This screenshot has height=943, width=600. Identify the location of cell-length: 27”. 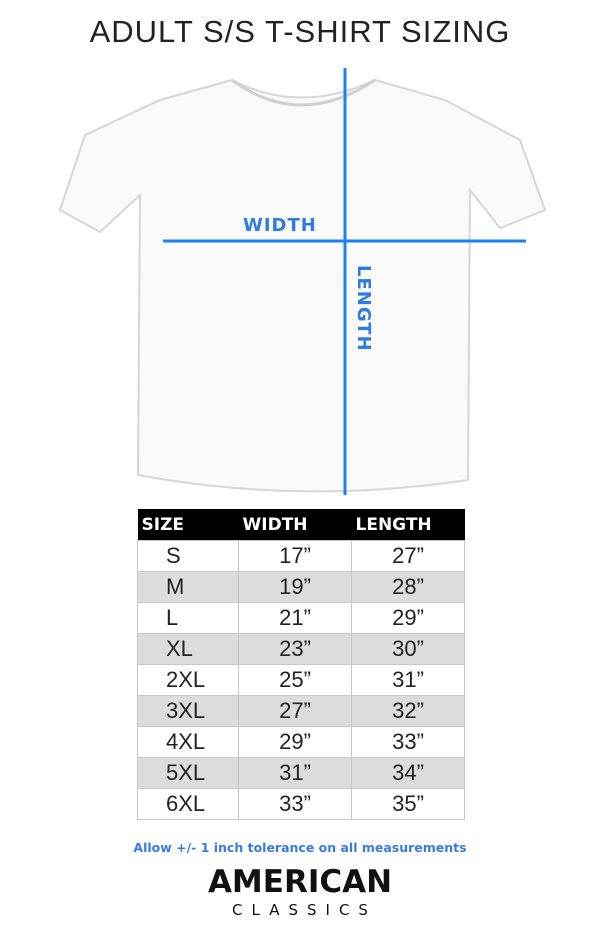
(408, 556).